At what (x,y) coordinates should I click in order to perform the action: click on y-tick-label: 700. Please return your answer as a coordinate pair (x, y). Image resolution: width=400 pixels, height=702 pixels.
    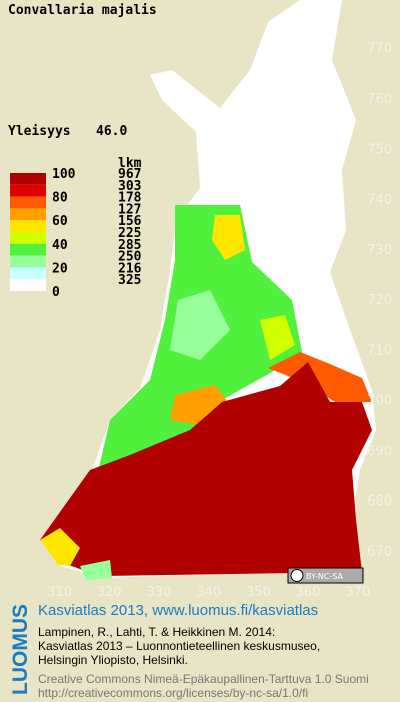
    Looking at the image, I should click on (379, 401).